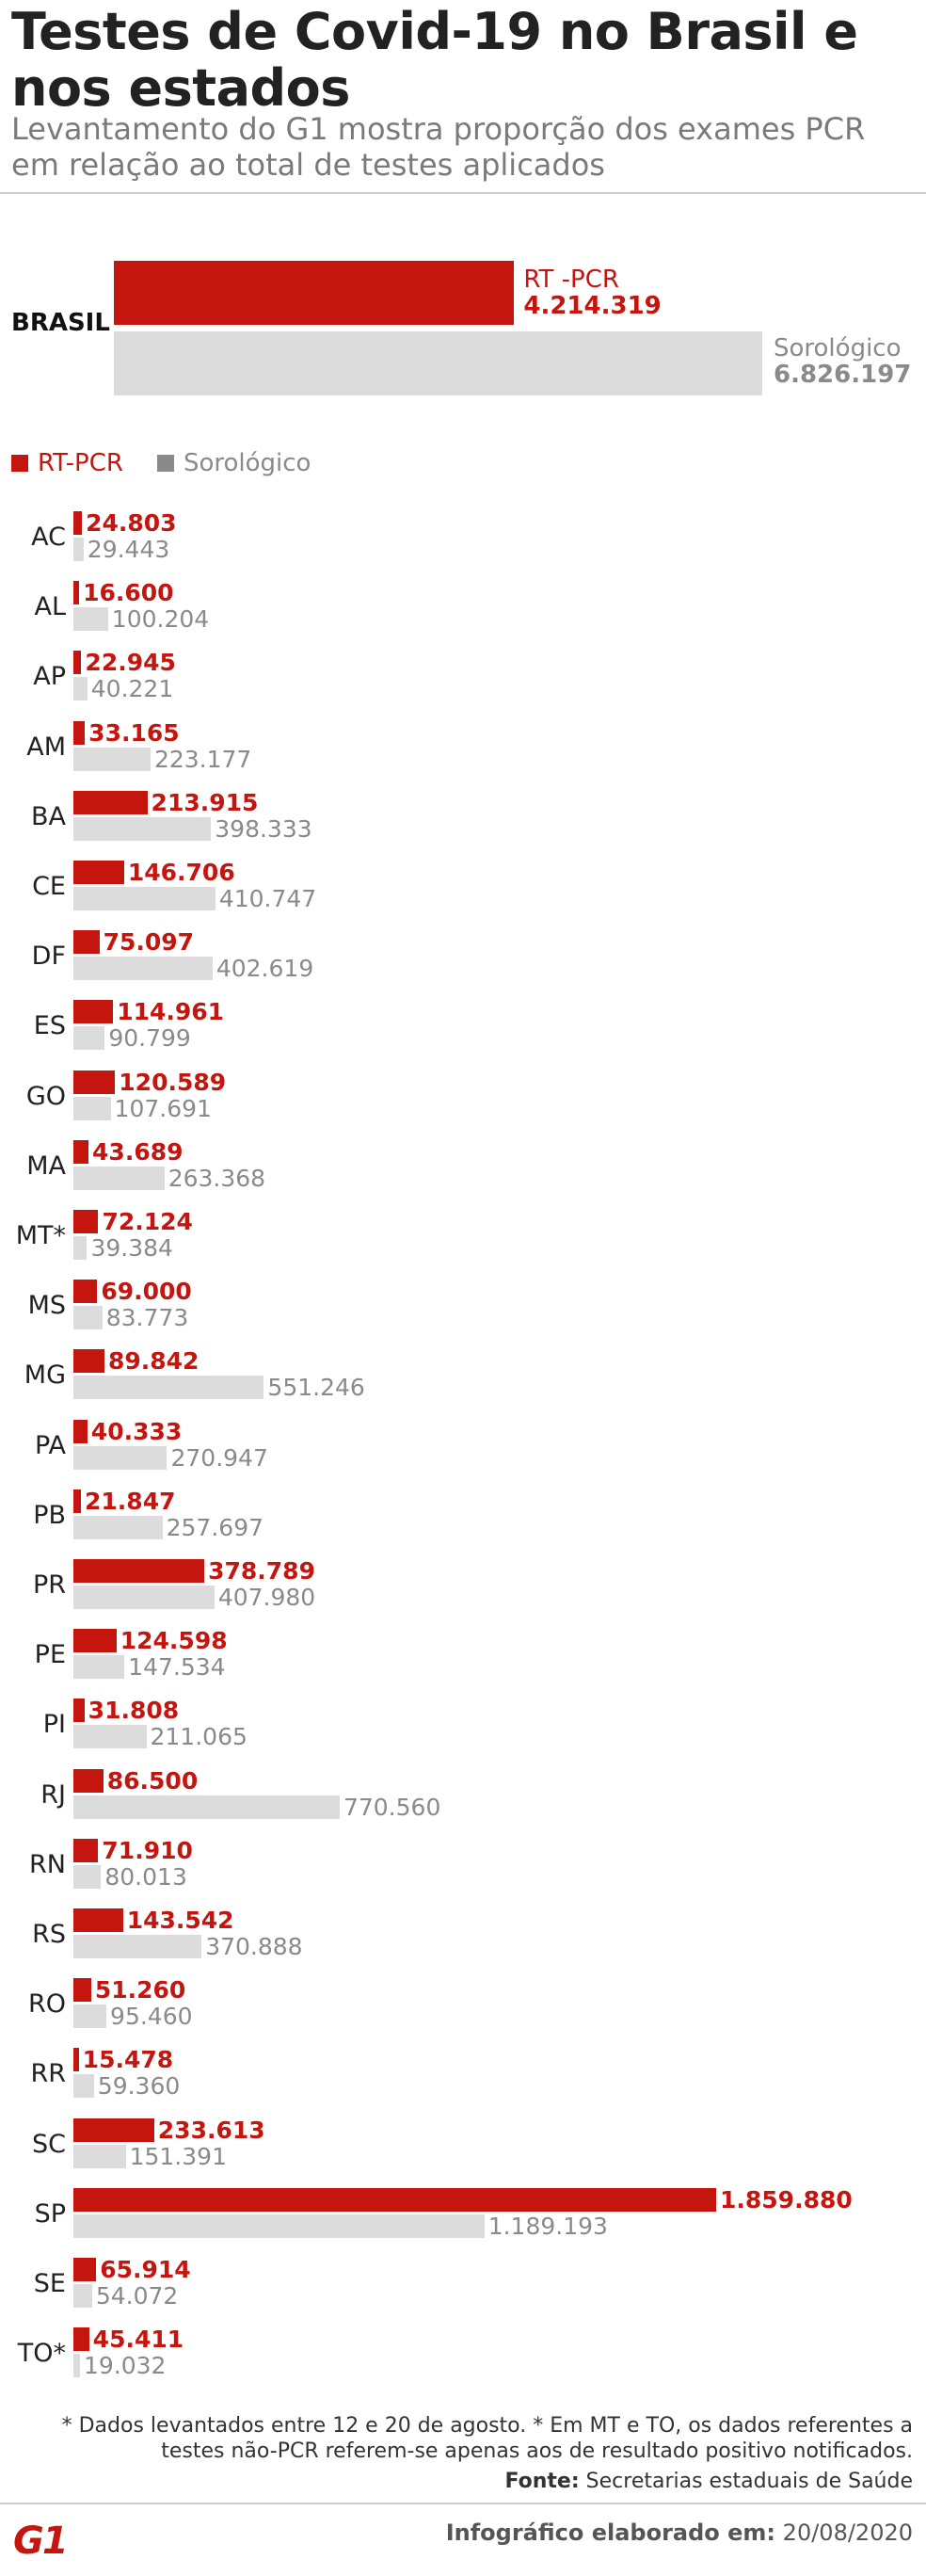 Image resolution: width=926 pixels, height=2576 pixels. I want to click on legend-item-pcr: RT-PCR, so click(67, 463).